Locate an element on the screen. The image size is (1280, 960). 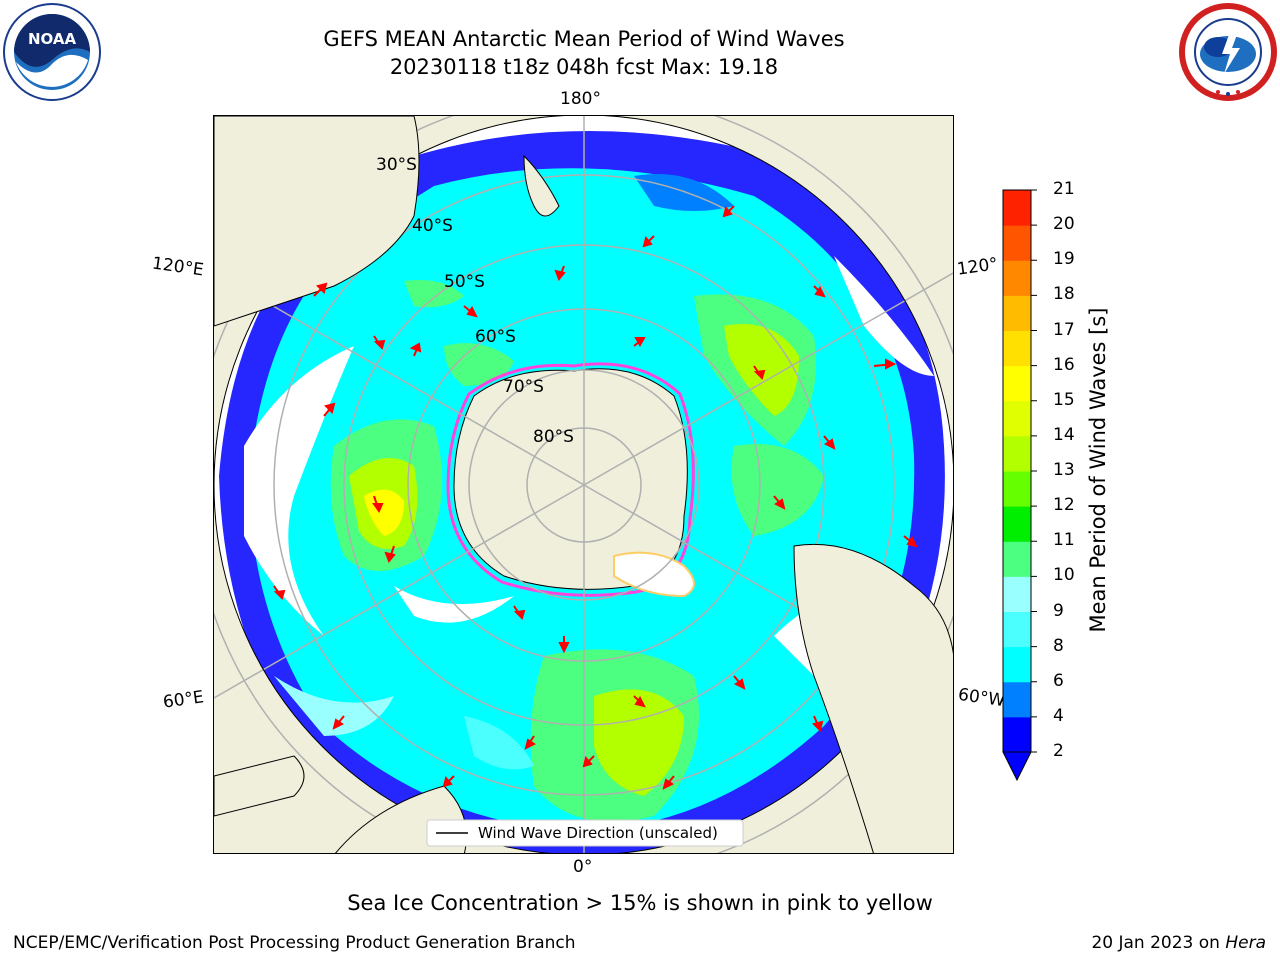
colorbar-tick-label: 12 is located at coordinates (1064, 505).